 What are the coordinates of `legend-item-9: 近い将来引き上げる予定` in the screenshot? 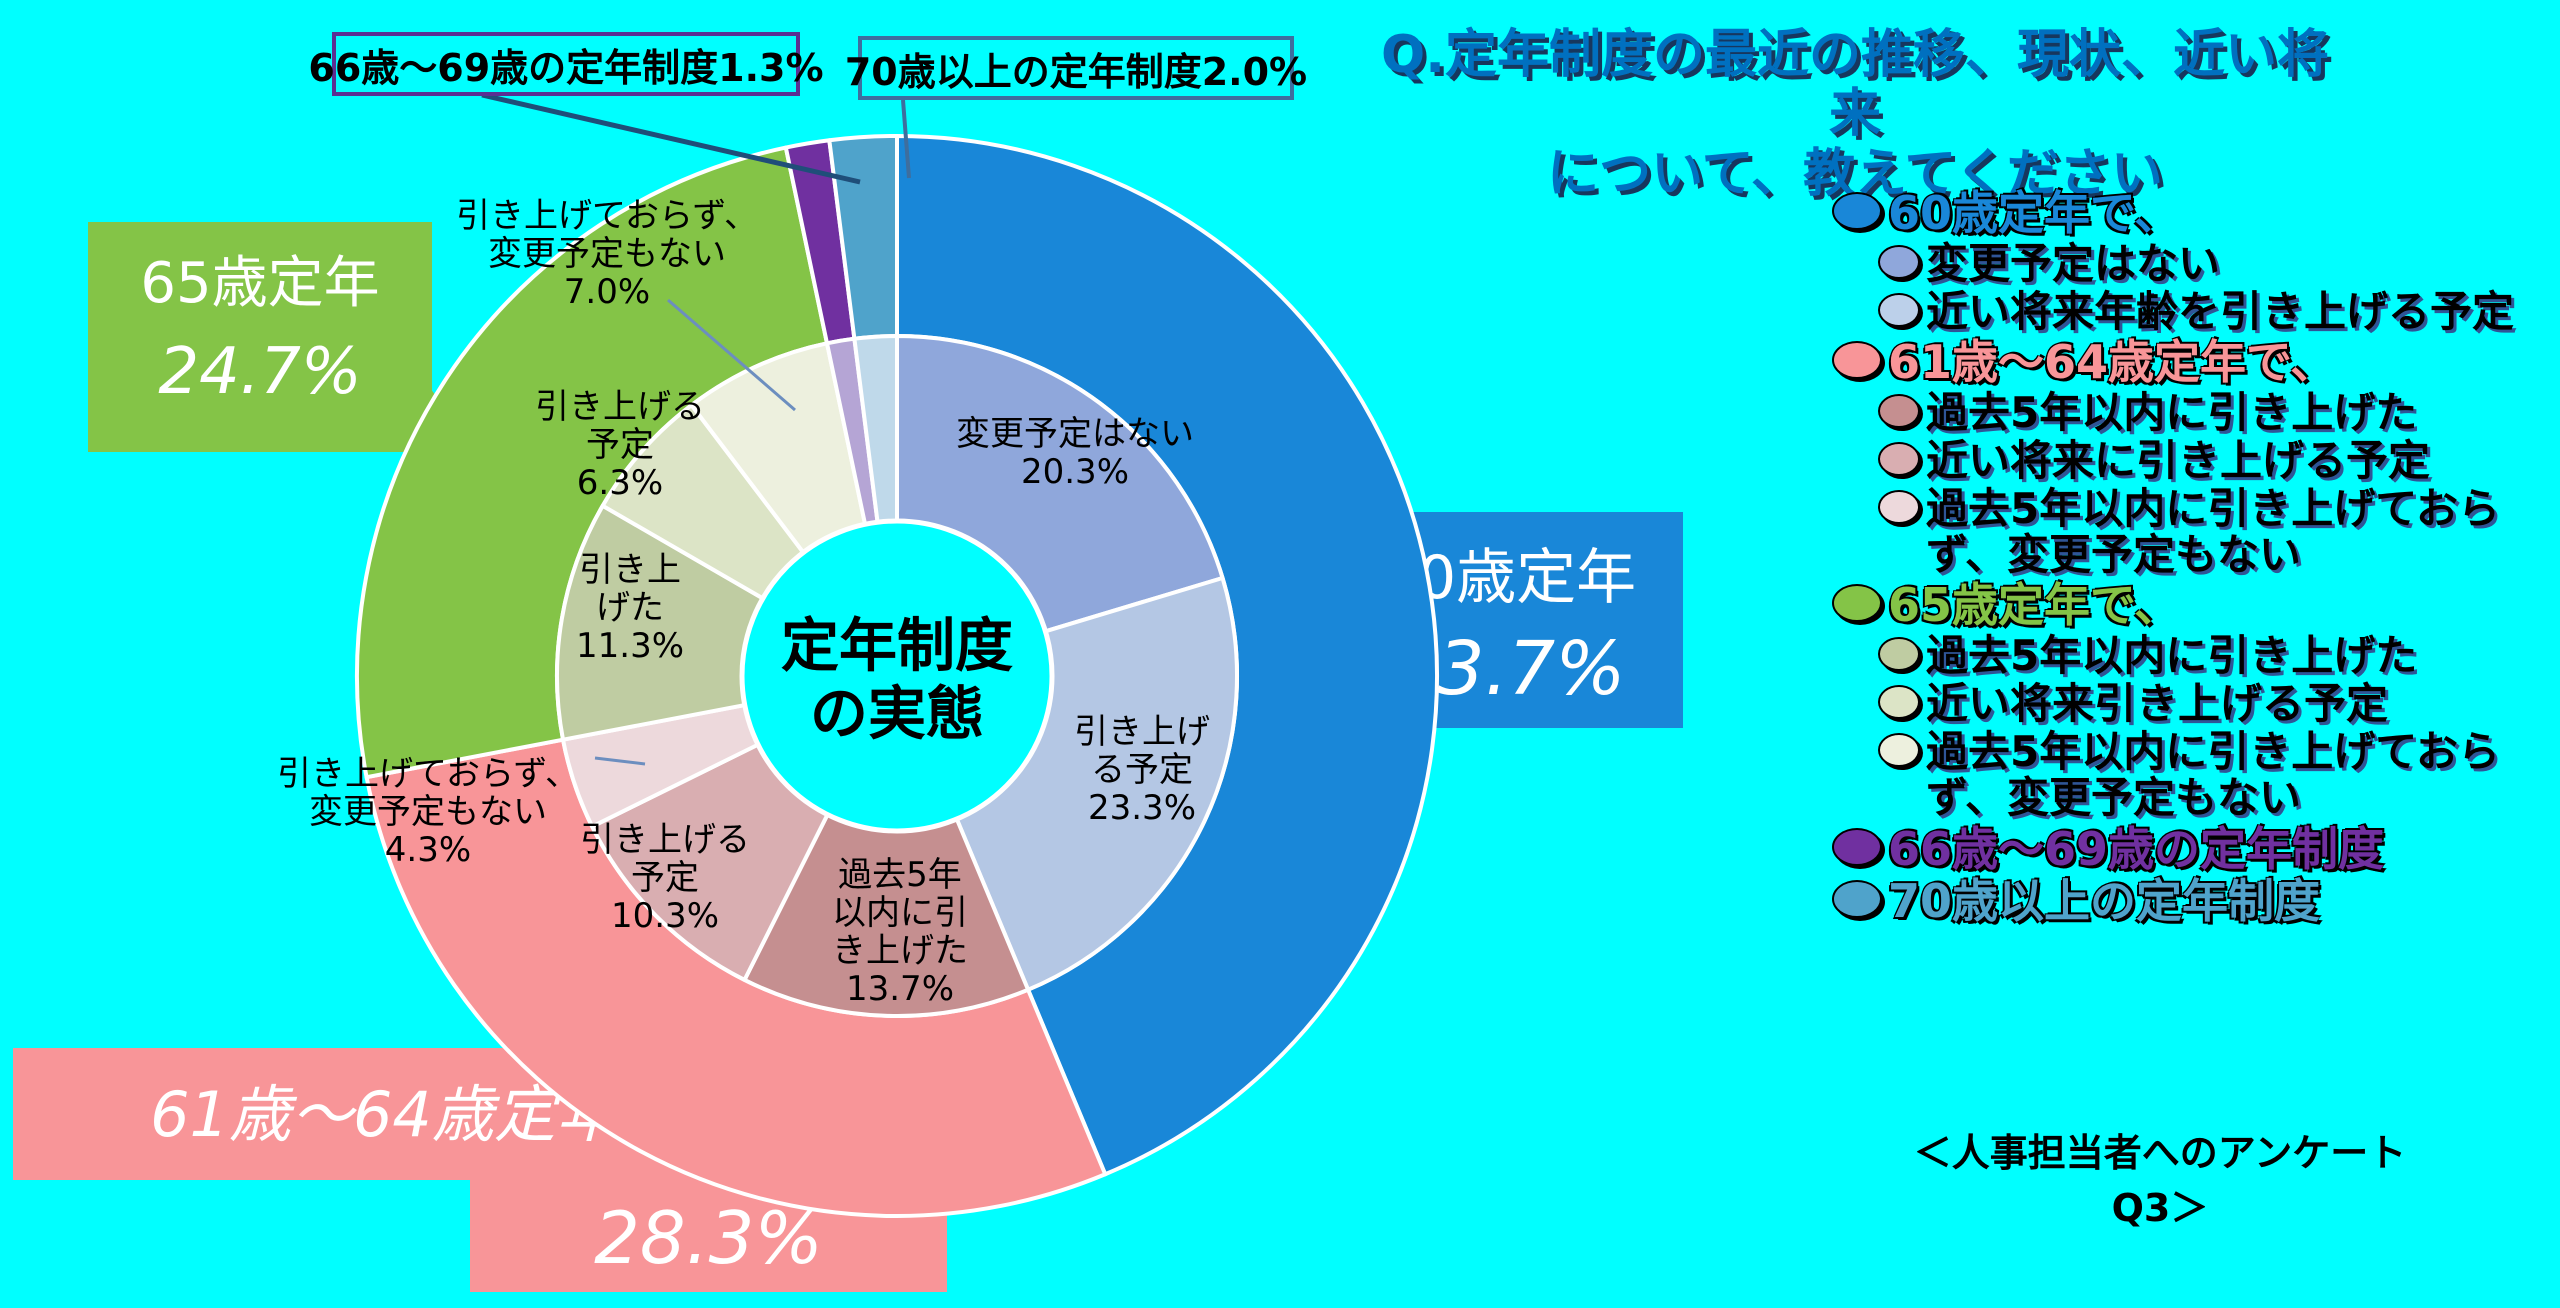 It's located at (2182, 704).